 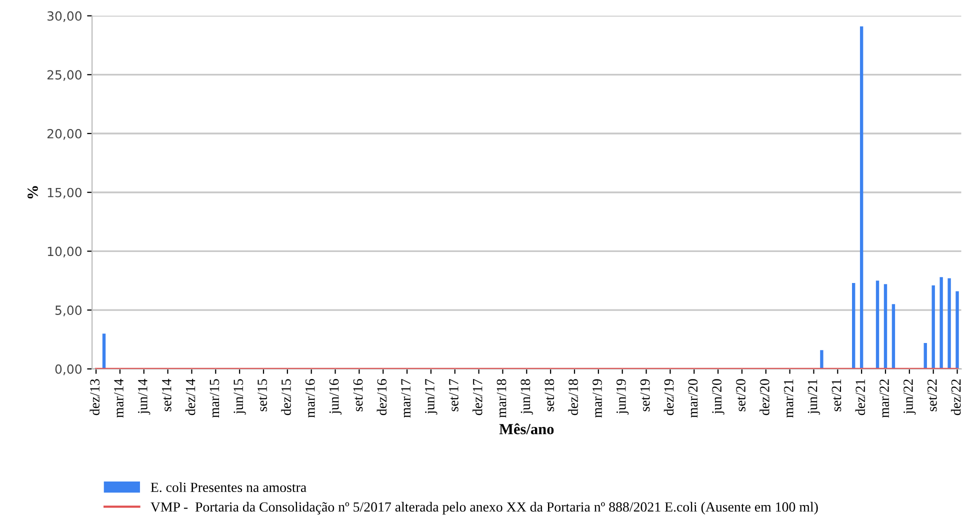 I want to click on x-tick-label: set/15, so click(x=262, y=395).